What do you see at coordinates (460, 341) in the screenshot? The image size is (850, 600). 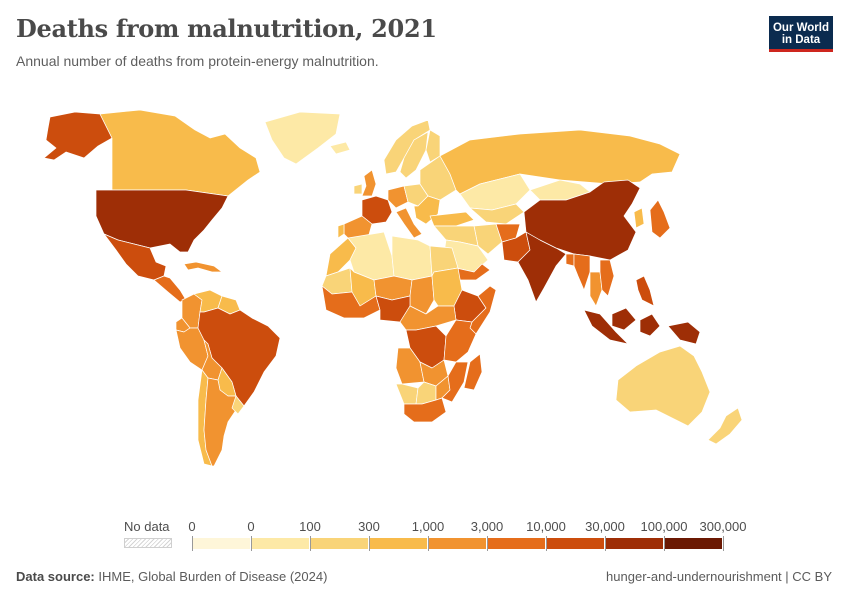 I see `region-east-africa` at bounding box center [460, 341].